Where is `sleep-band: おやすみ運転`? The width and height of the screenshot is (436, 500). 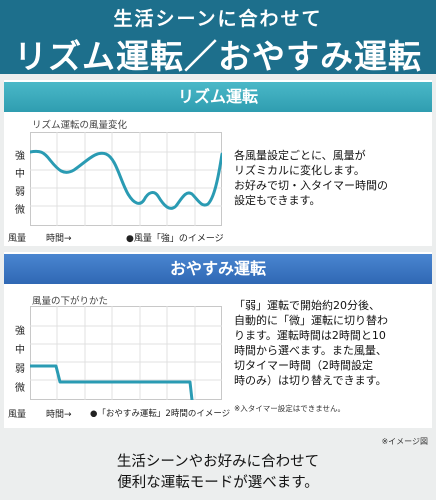 sleep-band: おやすみ運転 is located at coordinates (218, 269).